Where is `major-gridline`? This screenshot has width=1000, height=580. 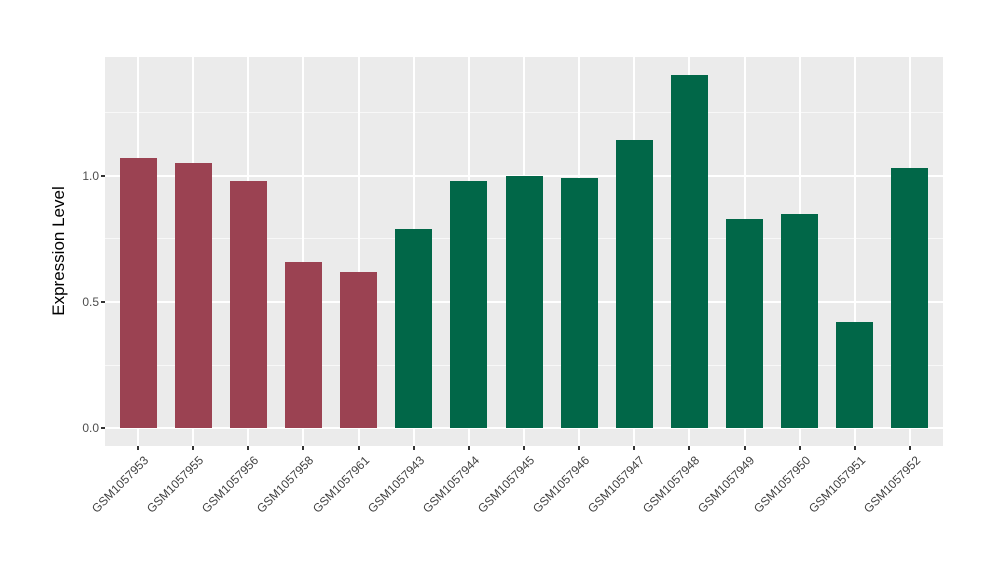
major-gridline is located at coordinates (524, 428).